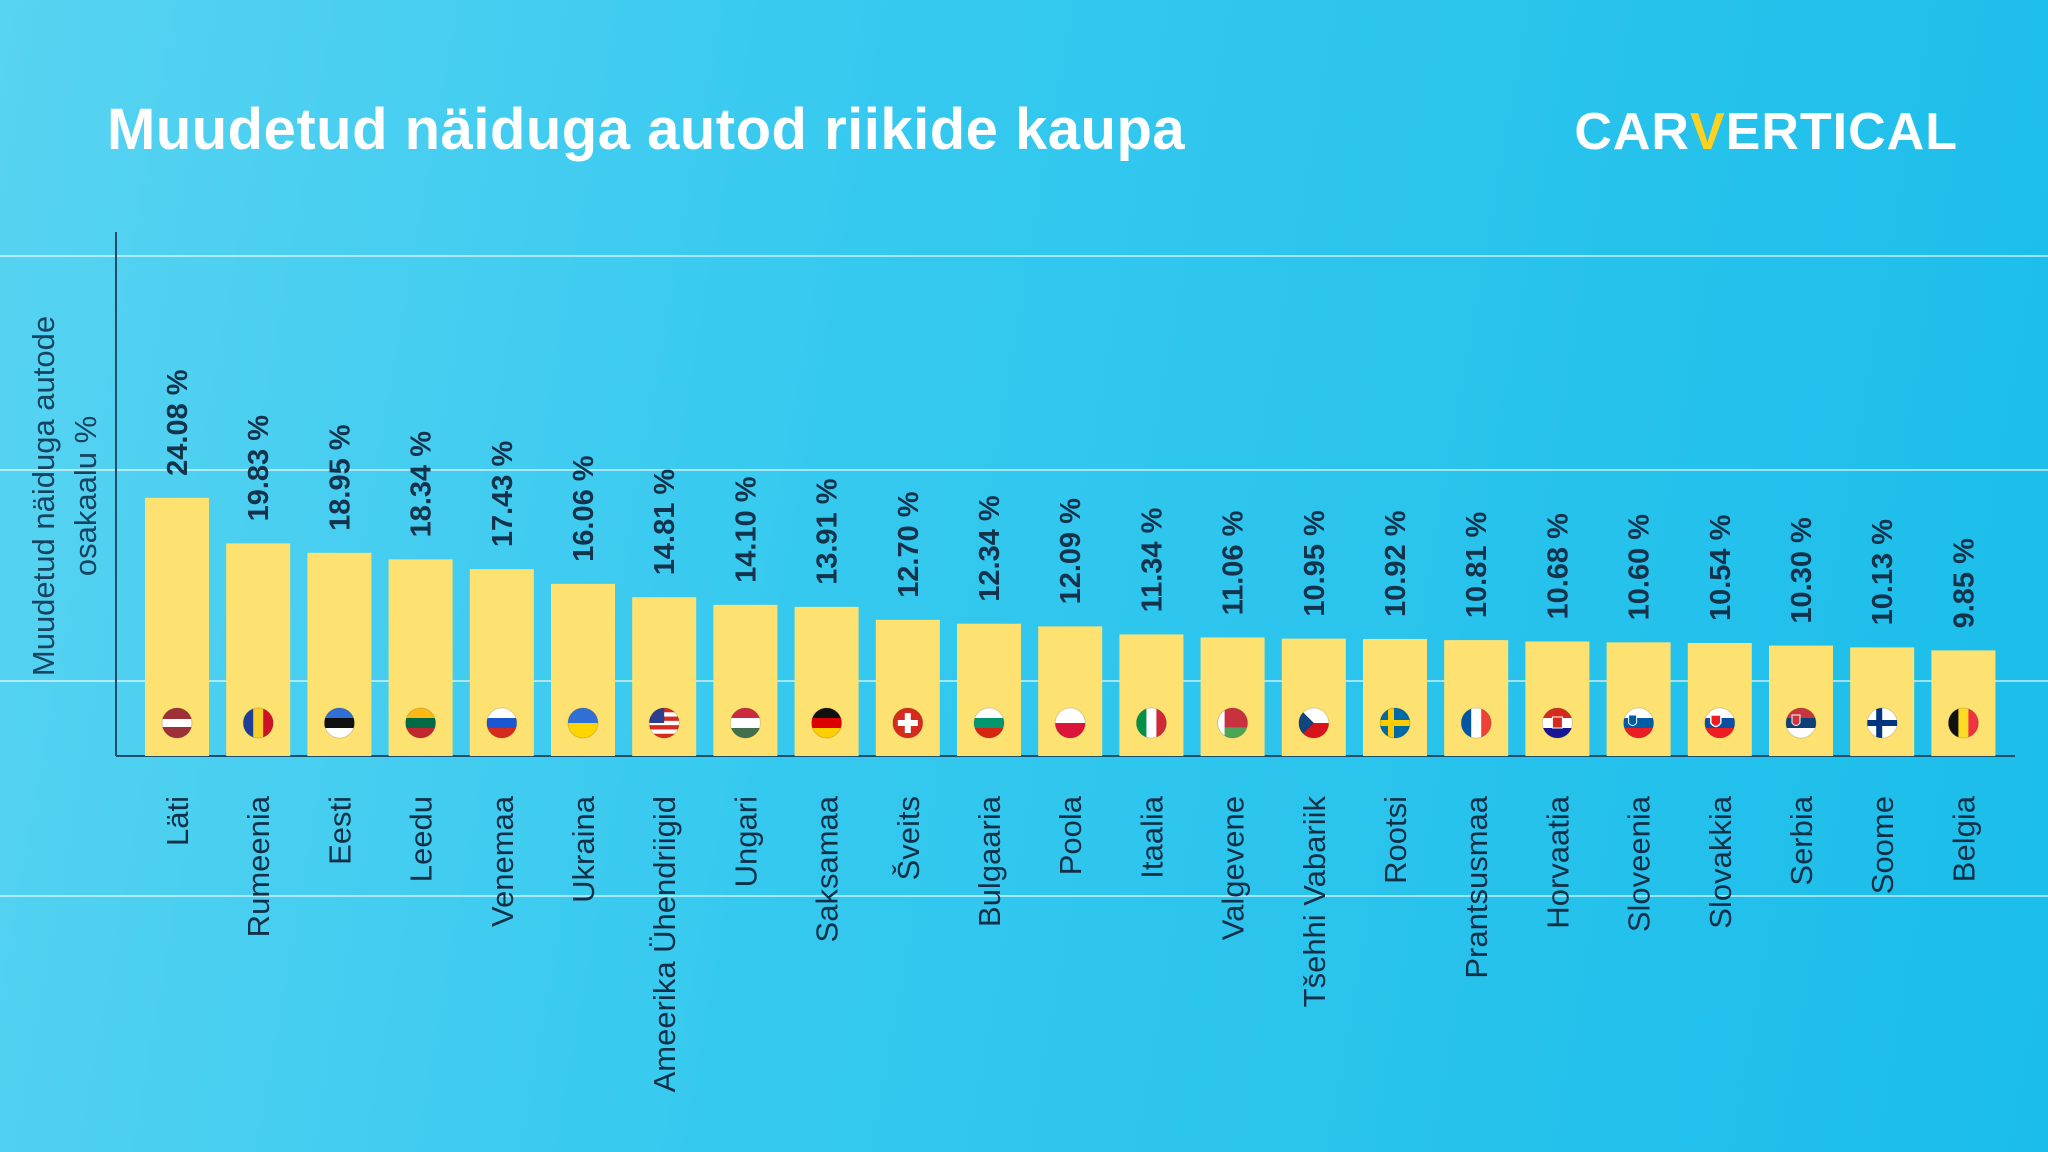 The width and height of the screenshot is (2048, 1152). Describe the element at coordinates (1963, 838) in the screenshot. I see `category-label: Belgia` at that location.